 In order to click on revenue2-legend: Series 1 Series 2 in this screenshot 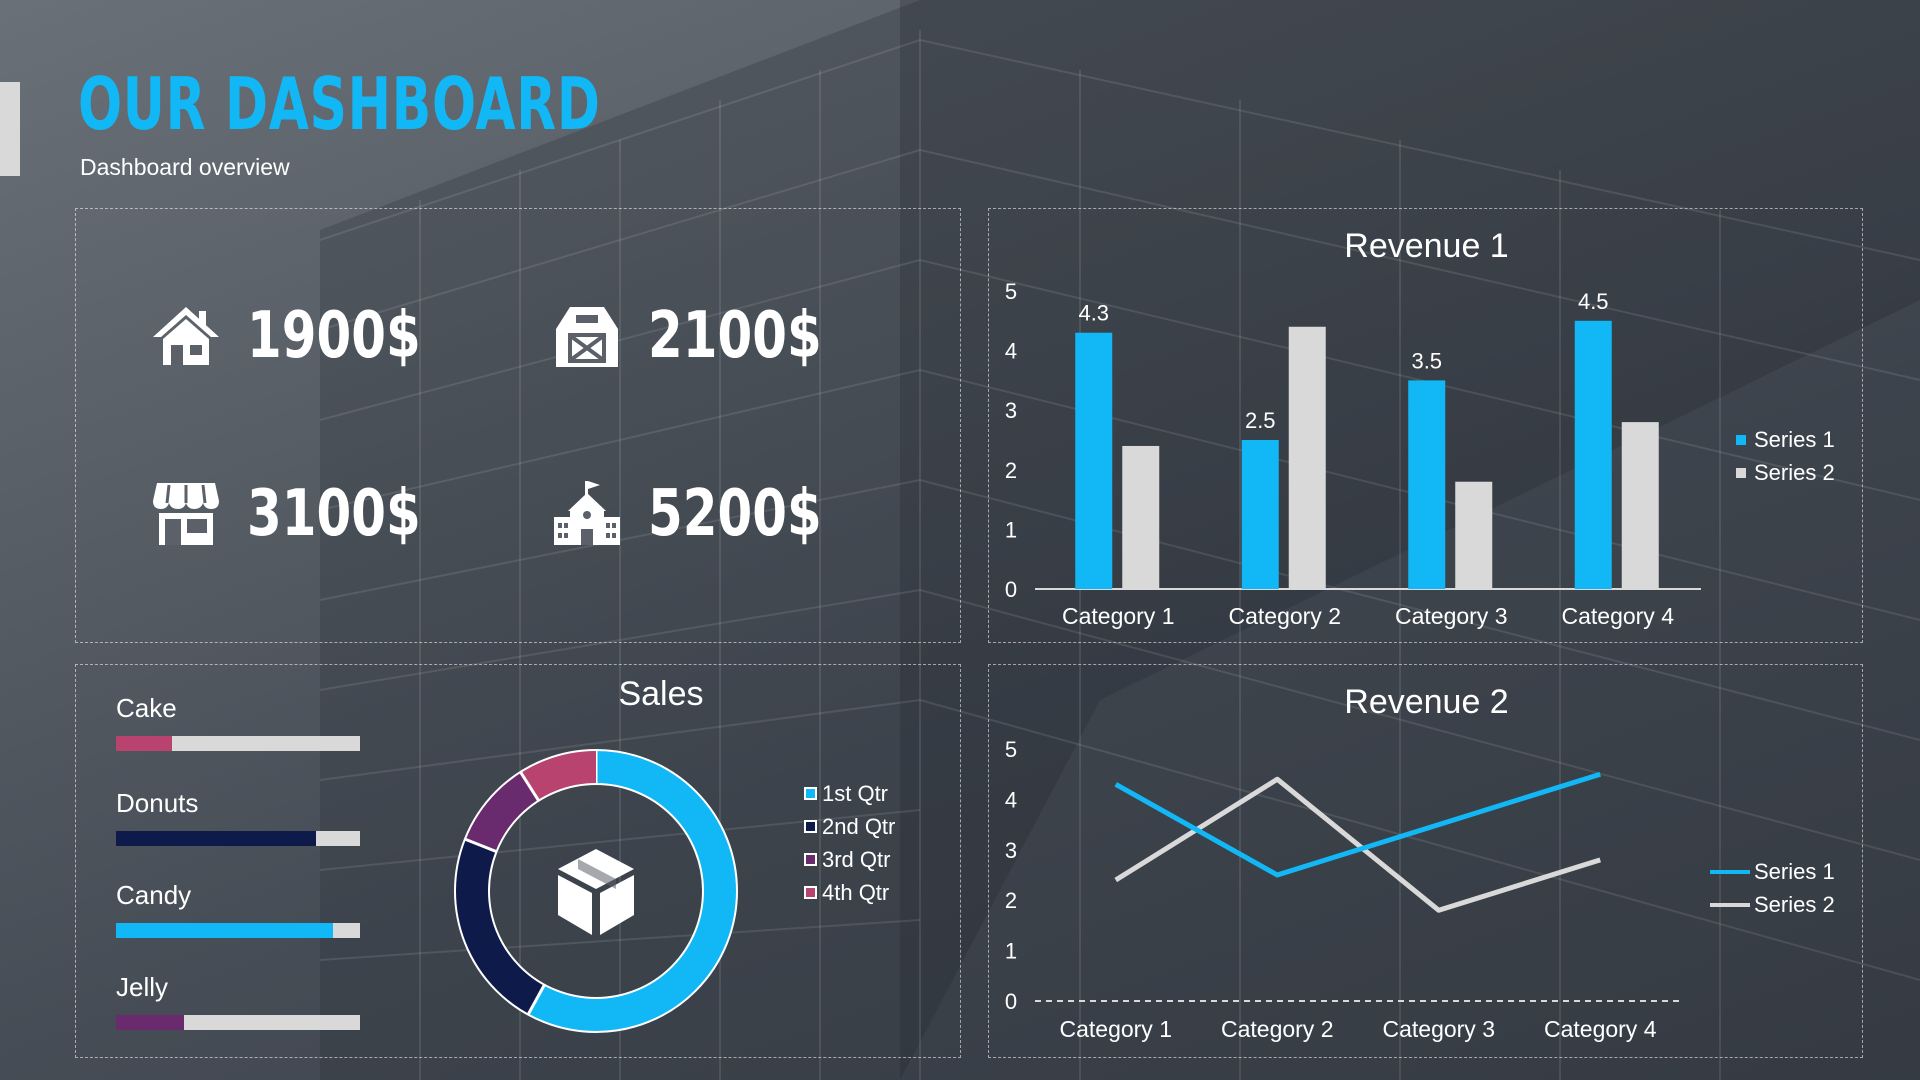, I will do `click(1772, 888)`.